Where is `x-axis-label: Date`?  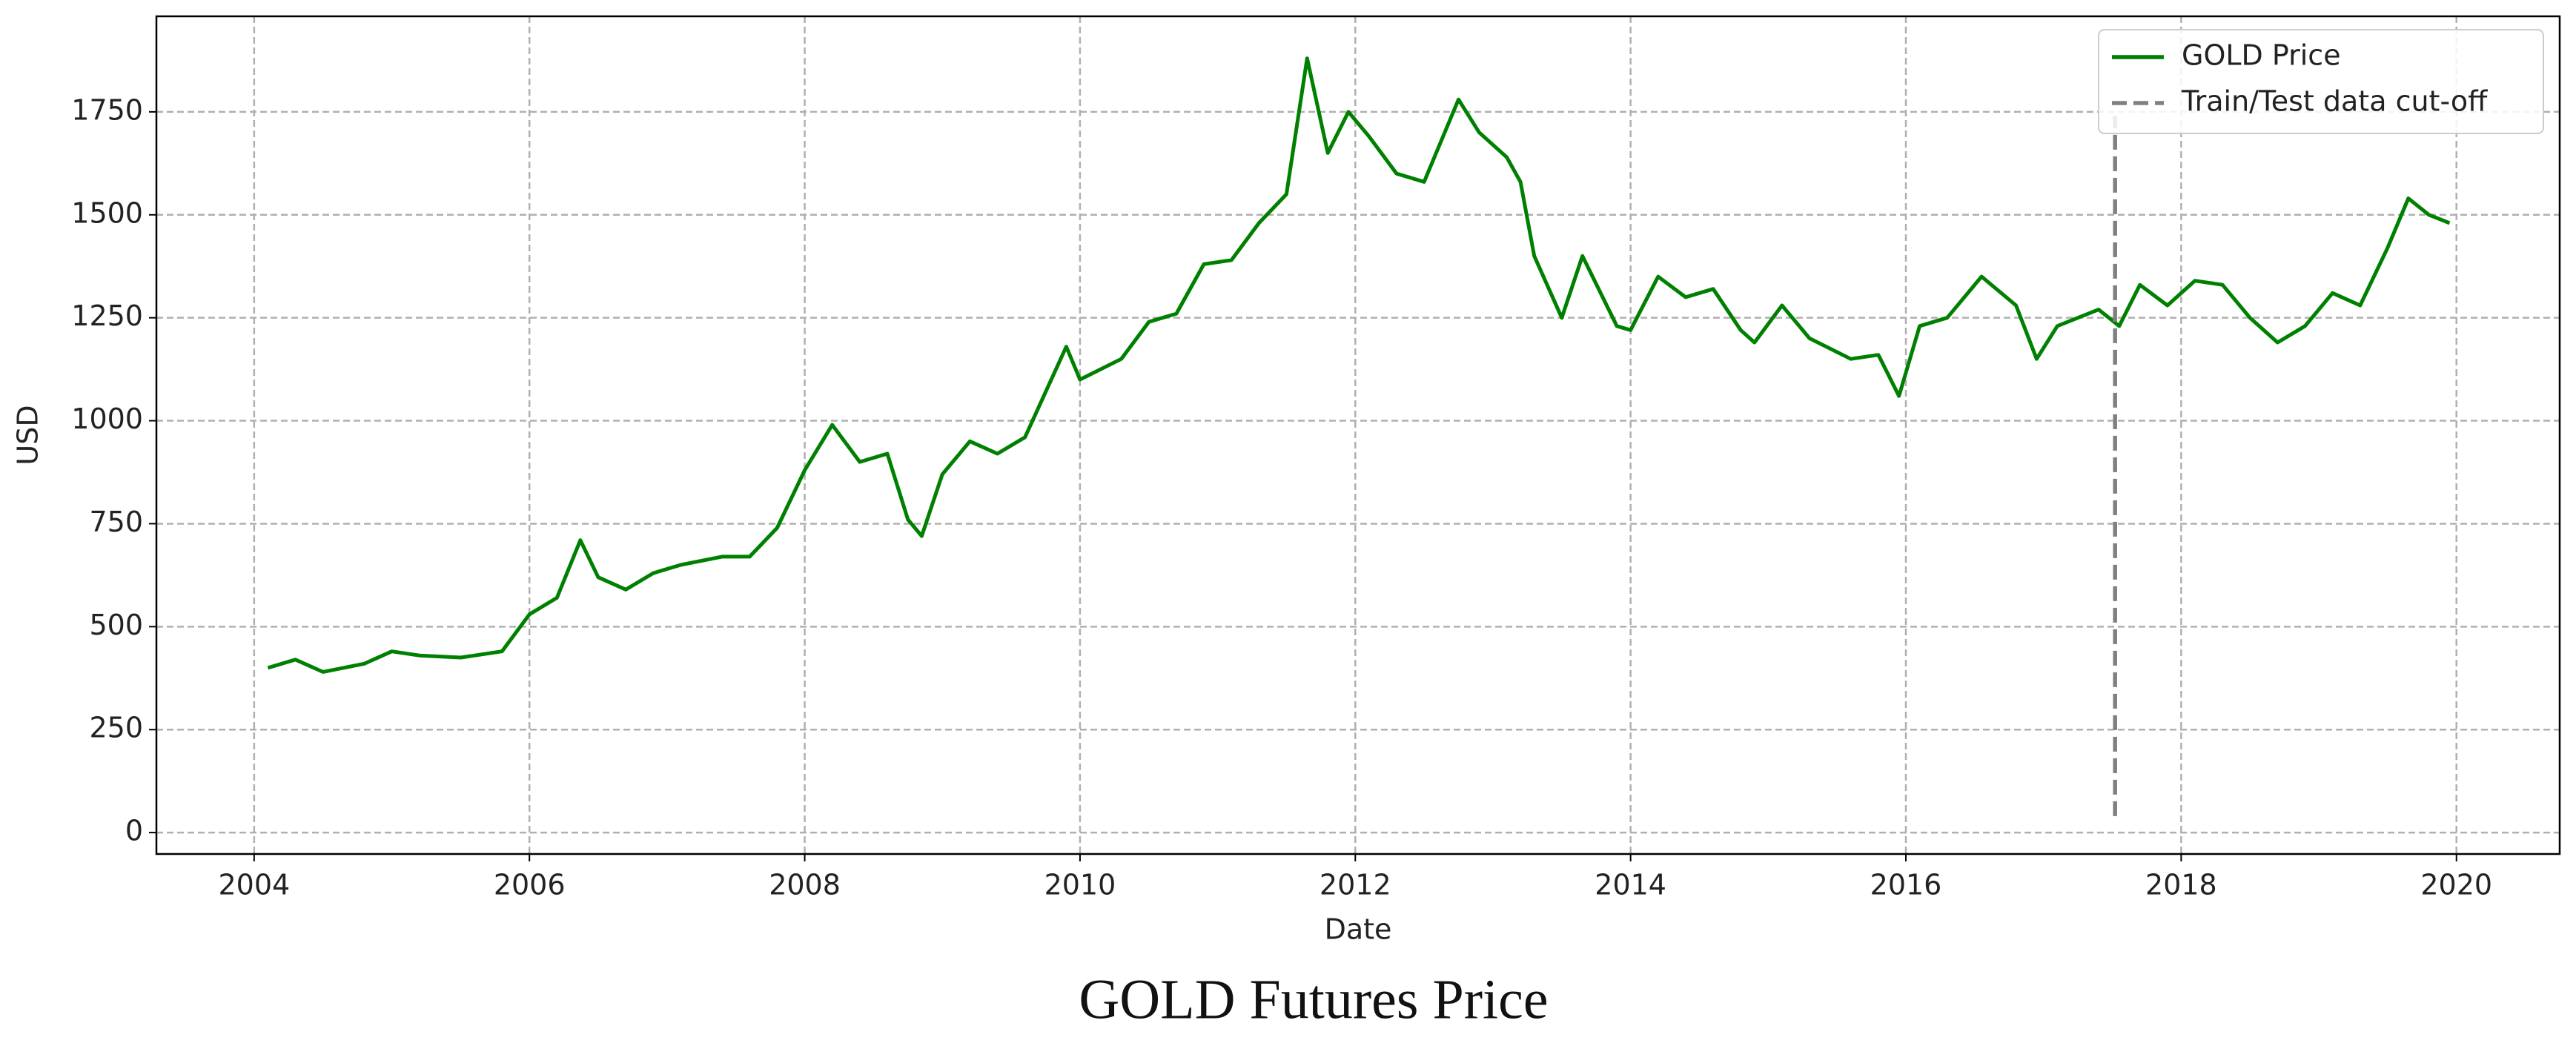 x-axis-label: Date is located at coordinates (1358, 929).